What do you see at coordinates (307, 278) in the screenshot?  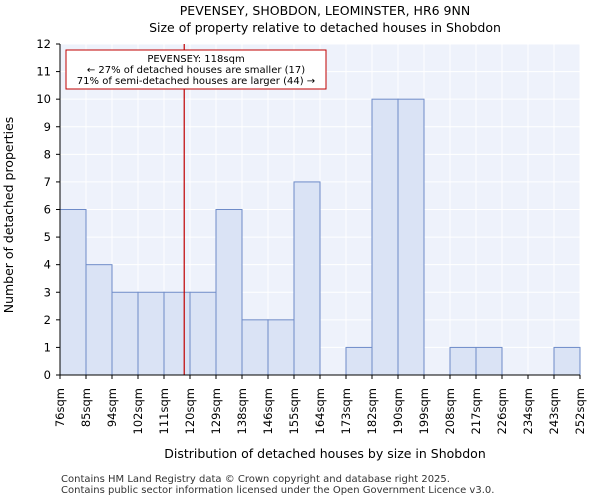 I see `bar-155sqm` at bounding box center [307, 278].